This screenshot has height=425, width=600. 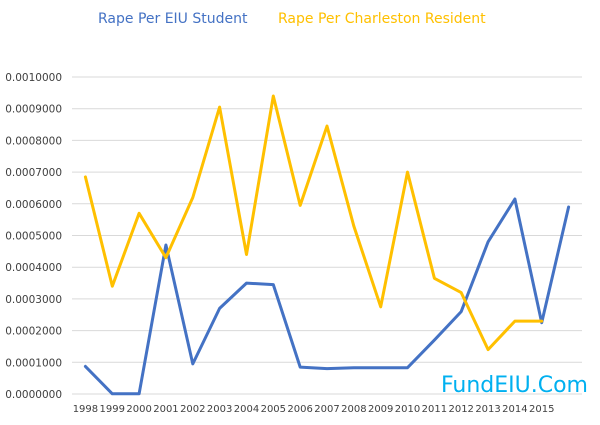 I want to click on x-tick-label: 2007, so click(x=326, y=409).